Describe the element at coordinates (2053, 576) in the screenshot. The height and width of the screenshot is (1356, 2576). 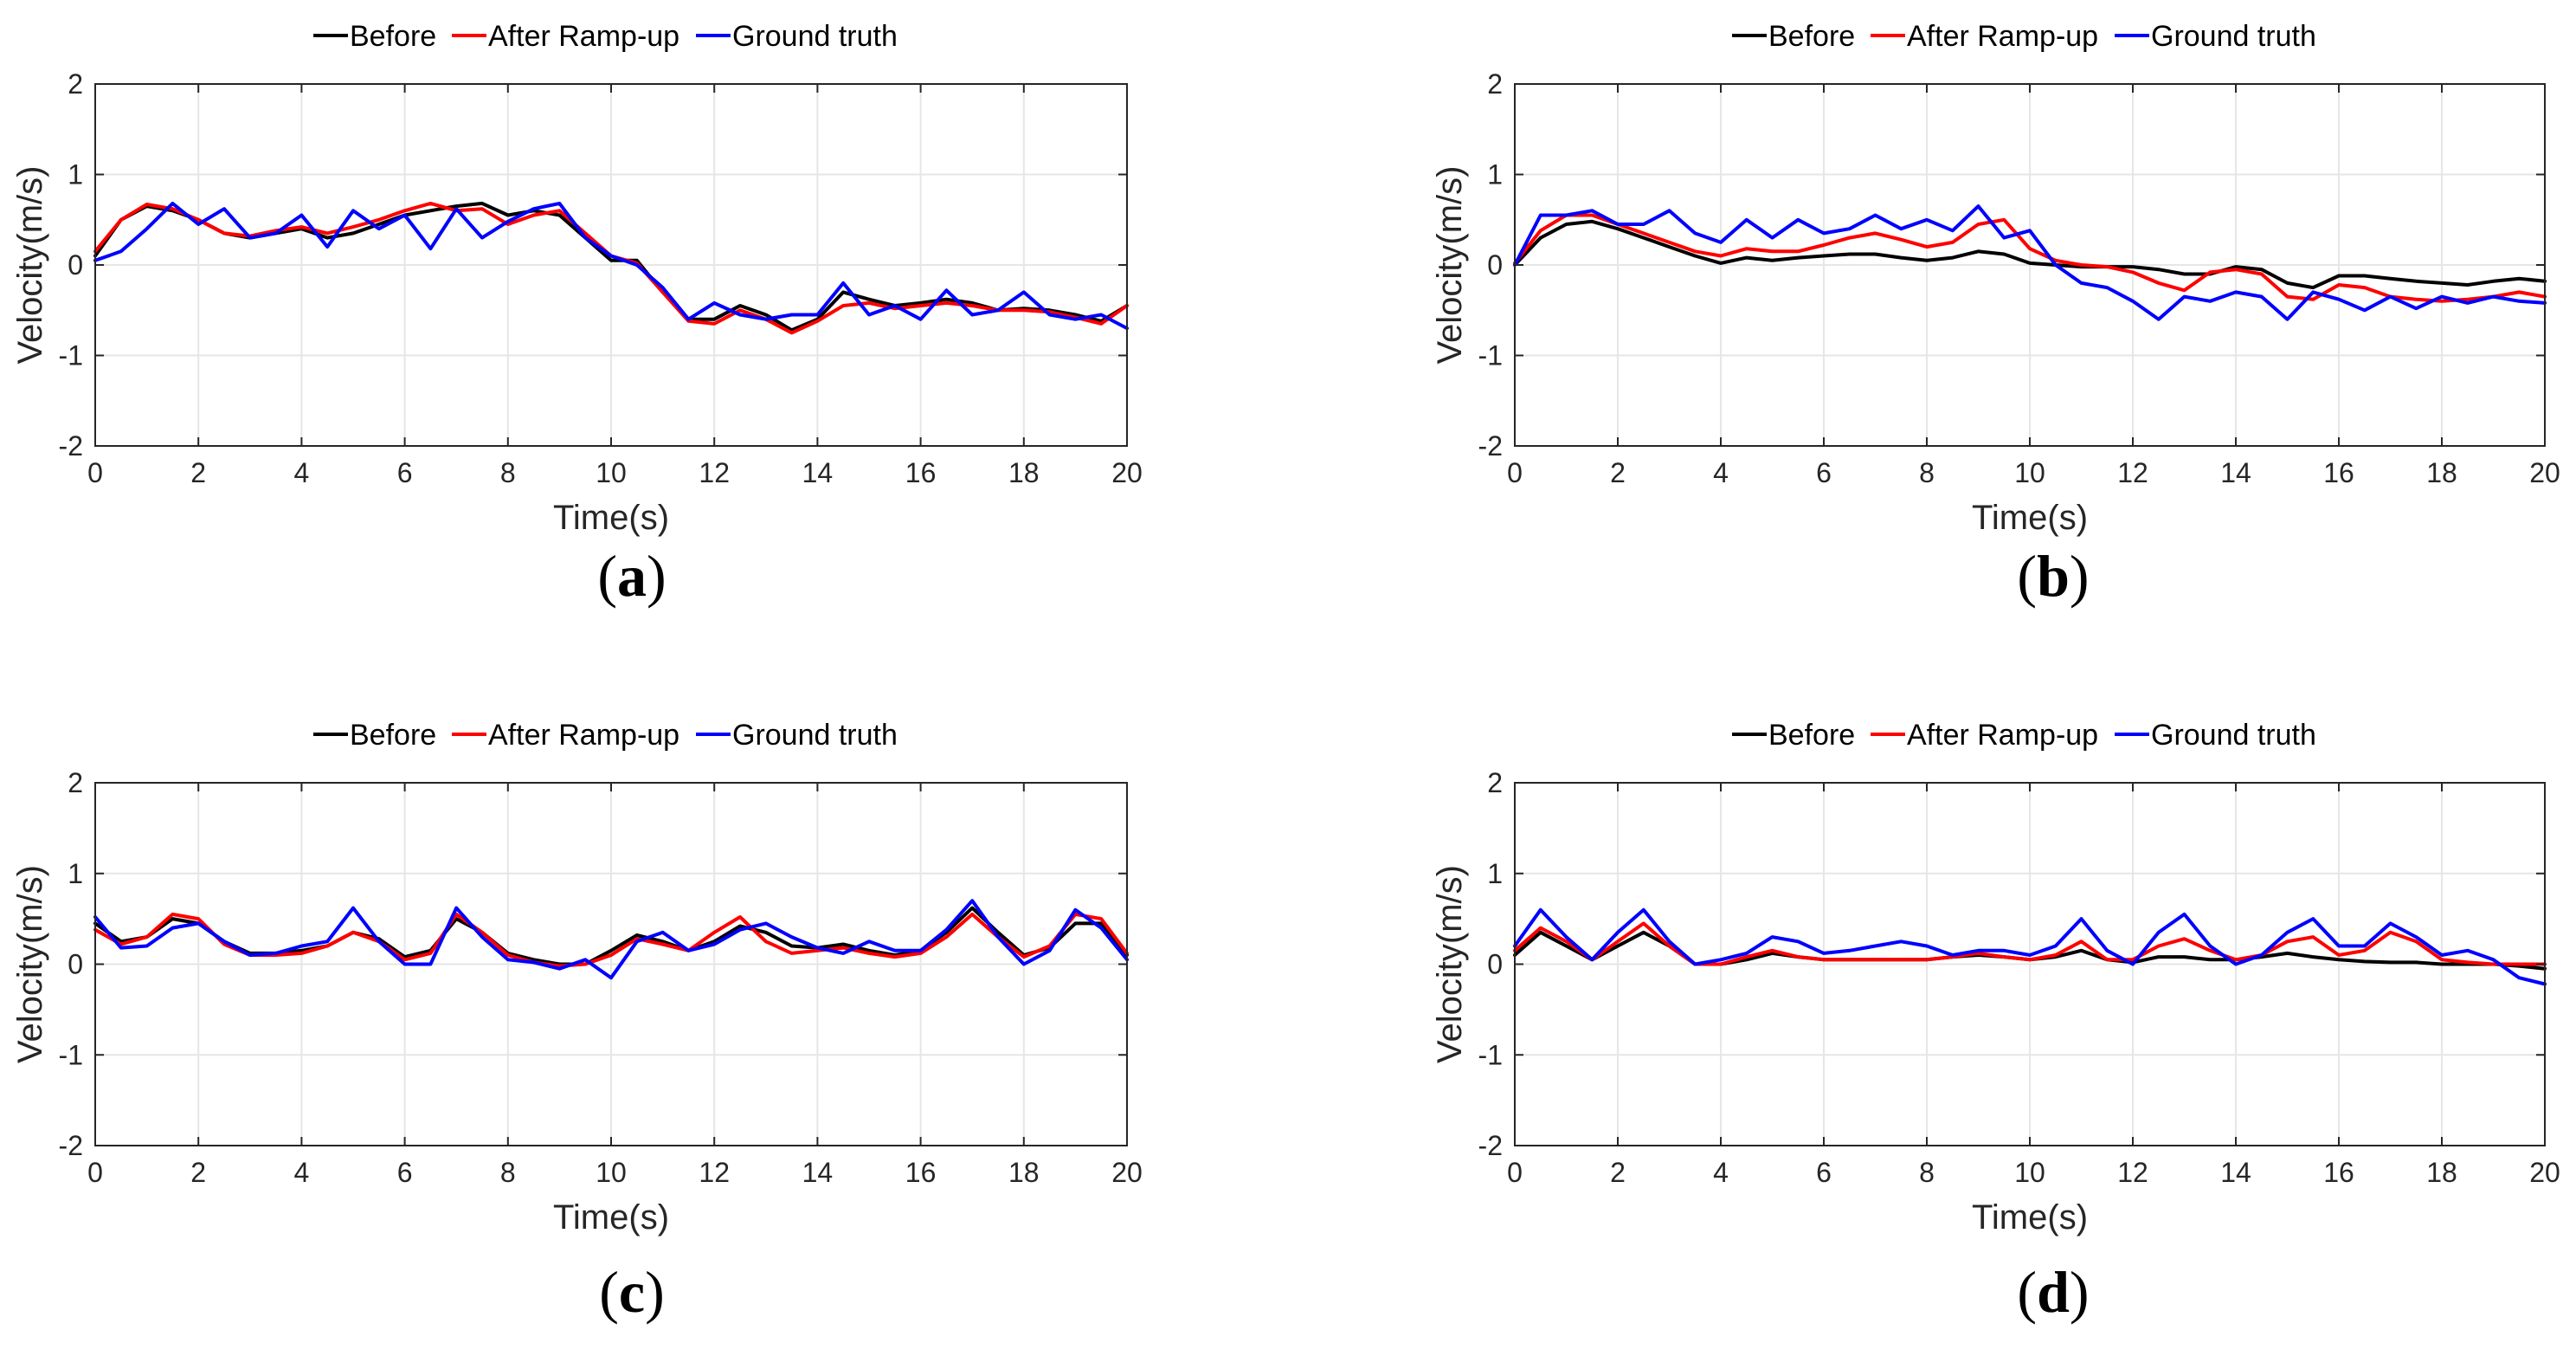
I see `panel-caption: (b)` at that location.